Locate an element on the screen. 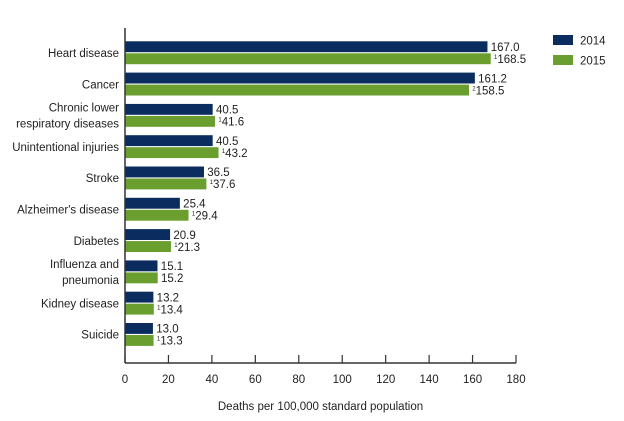 This screenshot has width=624, height=421. data-label-2014: 20.9 is located at coordinates (184, 236).